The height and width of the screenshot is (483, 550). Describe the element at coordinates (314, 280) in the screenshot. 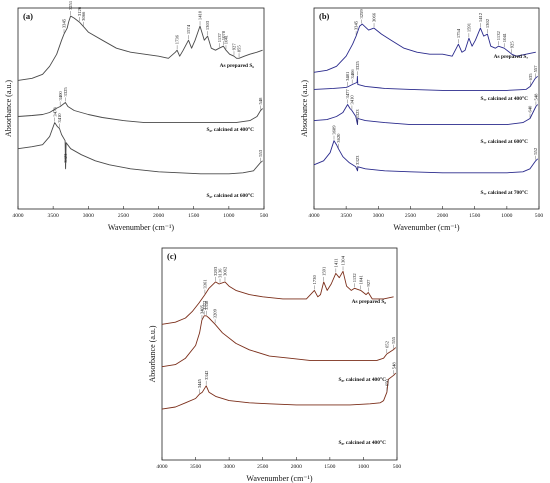

I see `peak-label: 1730` at that location.